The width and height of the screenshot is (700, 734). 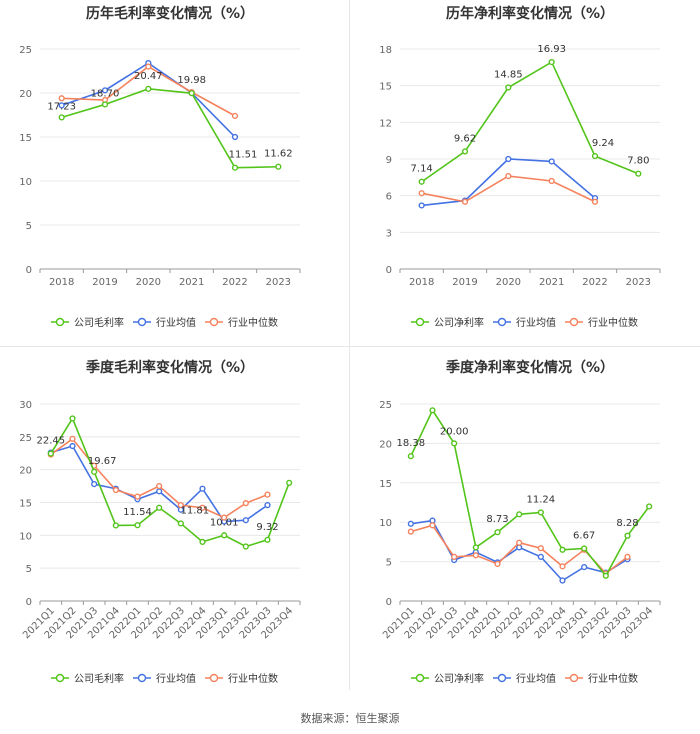 I want to click on legend-item-company: 公司净利率, so click(x=447, y=678).